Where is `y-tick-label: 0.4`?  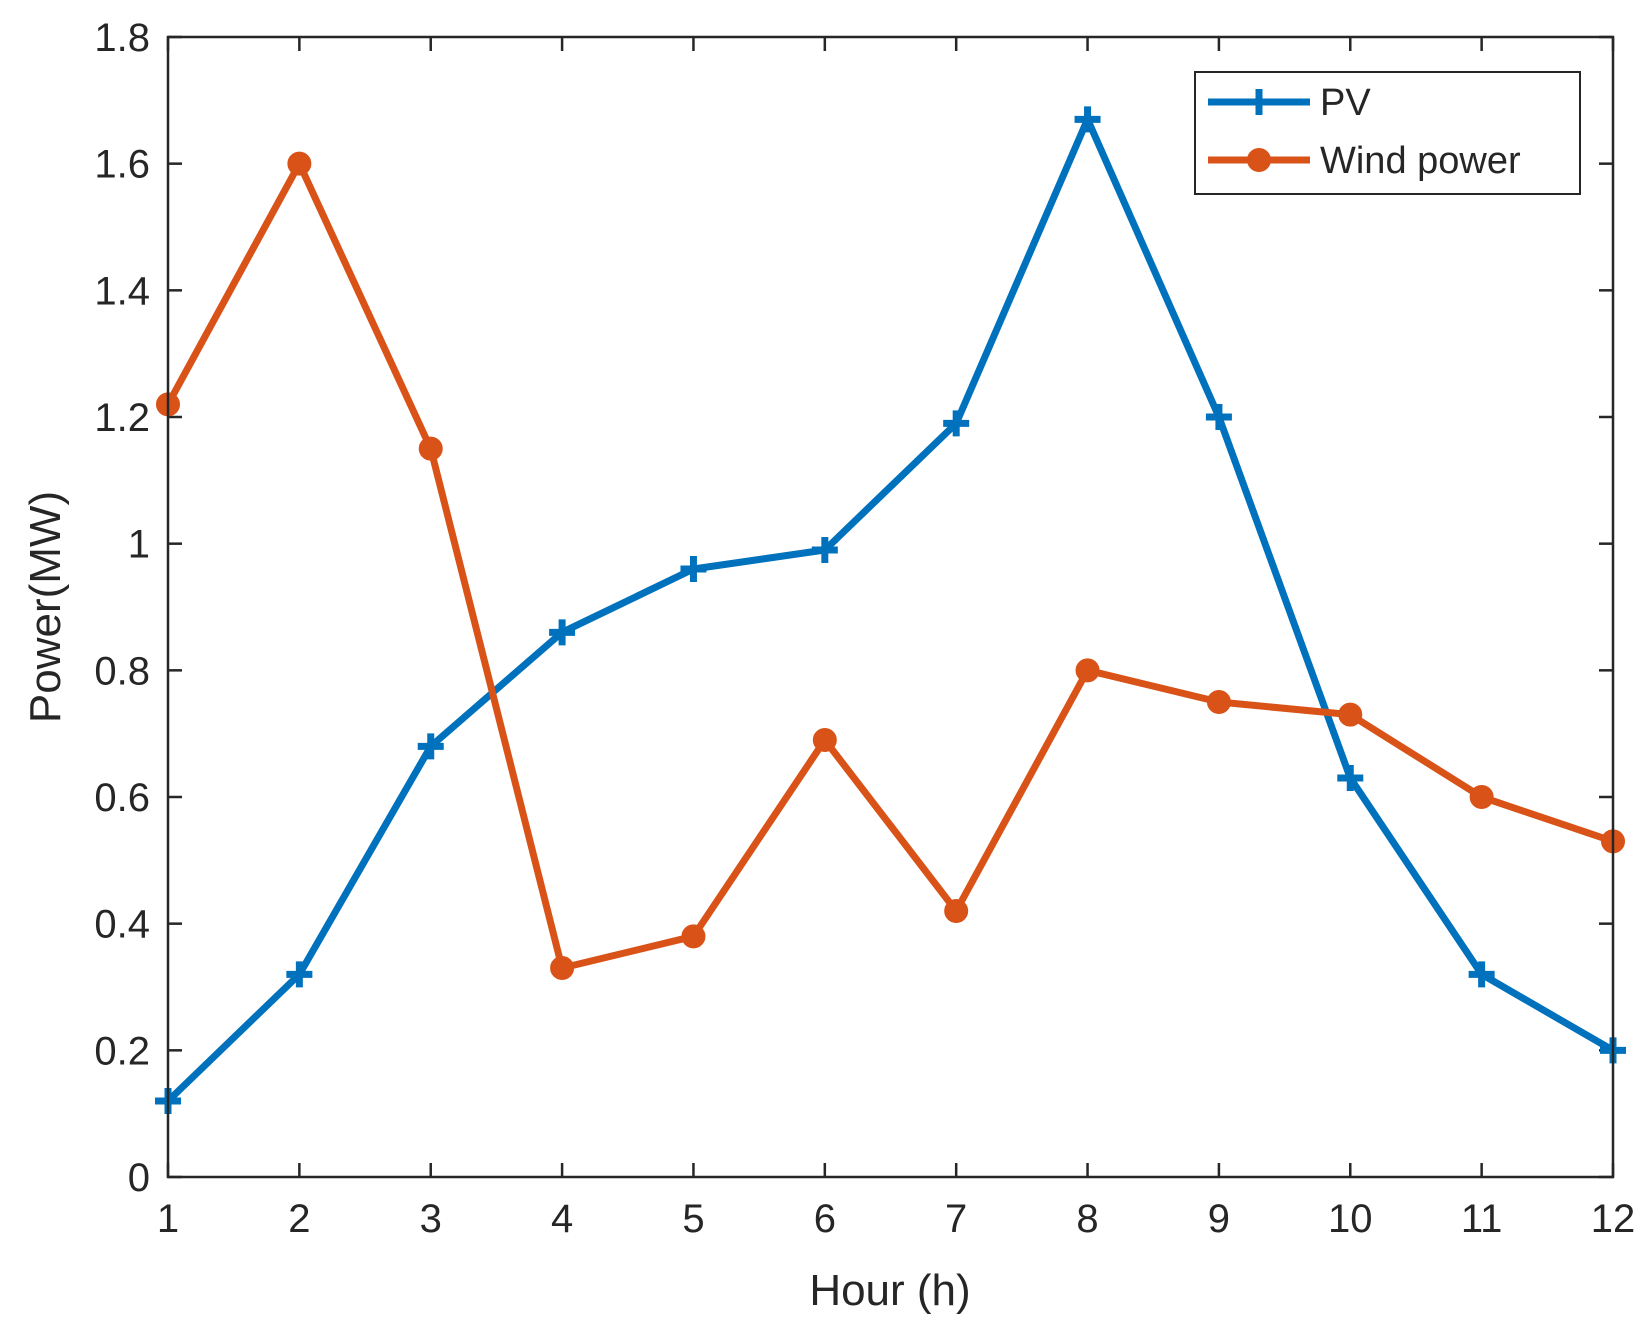
y-tick-label: 0.4 is located at coordinates (122, 925).